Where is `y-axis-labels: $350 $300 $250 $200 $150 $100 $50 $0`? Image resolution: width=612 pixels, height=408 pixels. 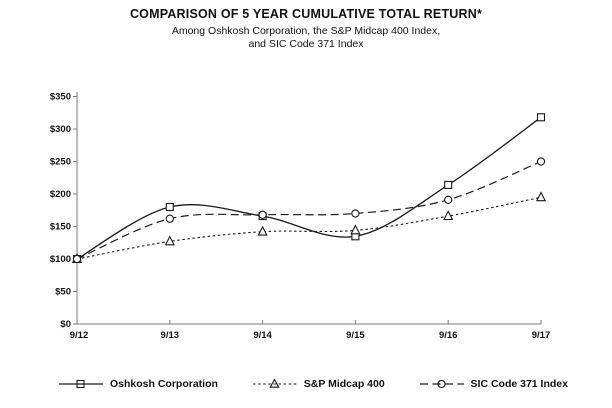
y-axis-labels: $350 $300 $250 $200 $150 $100 $50 $0 is located at coordinates (60, 211).